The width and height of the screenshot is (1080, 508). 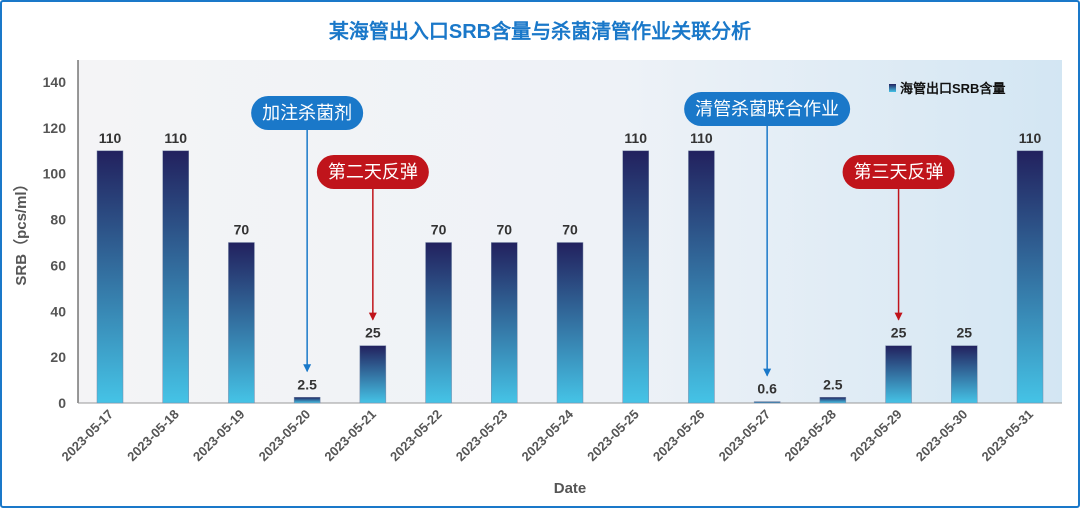 I want to click on annotation-callout: 清管杀菌联合作业, so click(x=767, y=234).